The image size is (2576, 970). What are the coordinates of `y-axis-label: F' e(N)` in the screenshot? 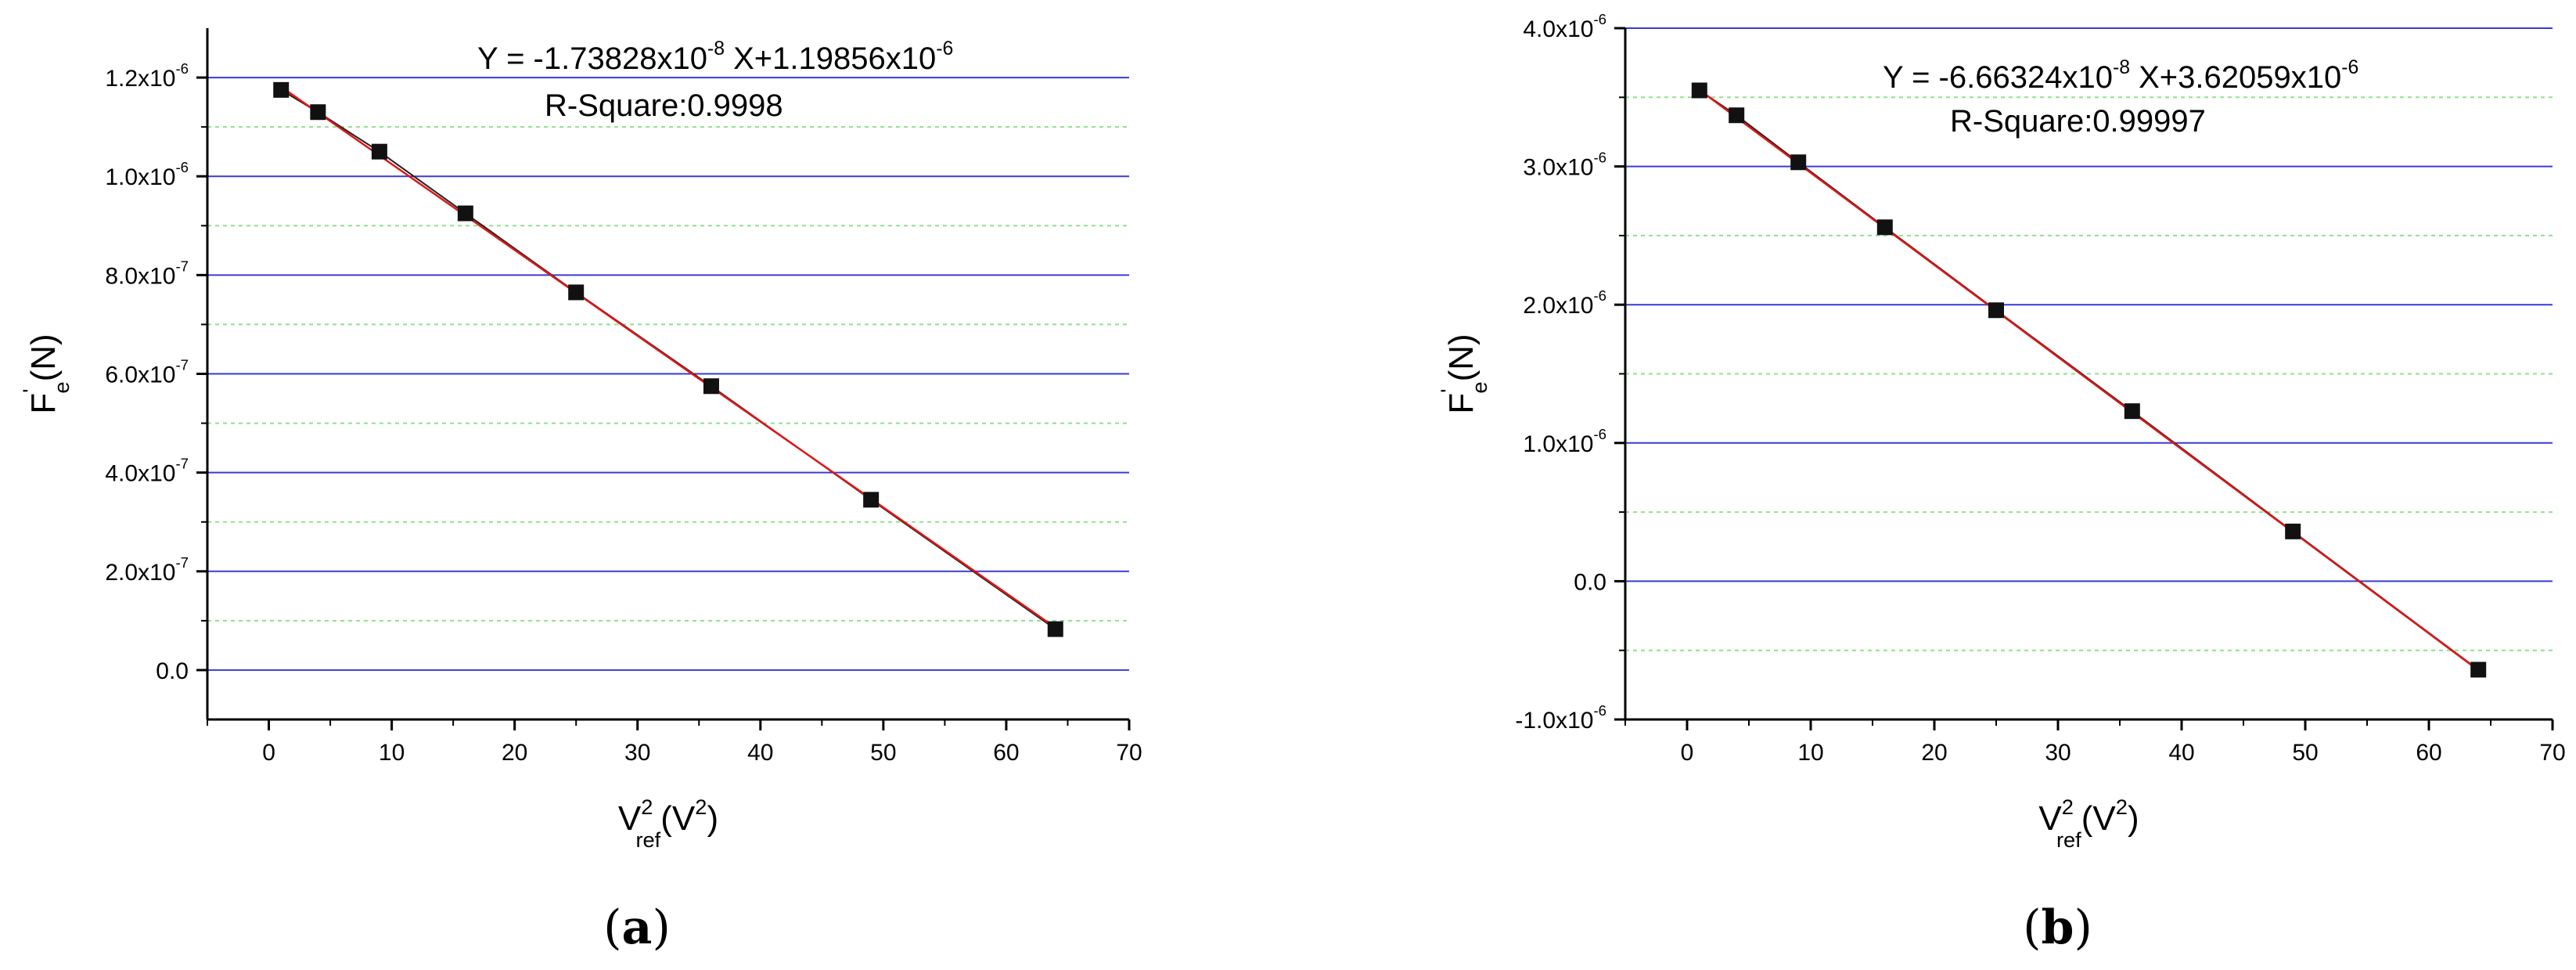 It's located at (1463, 373).